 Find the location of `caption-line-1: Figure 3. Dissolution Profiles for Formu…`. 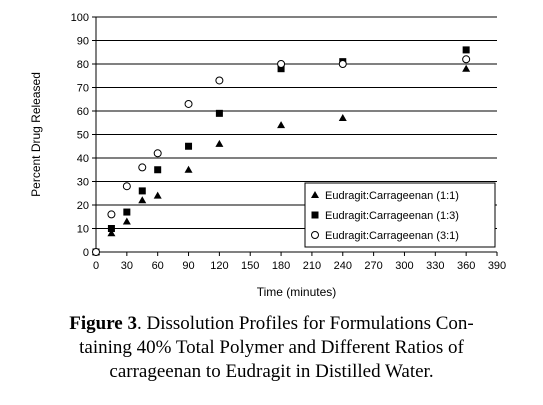

caption-line-1: Figure 3. Dissolution Profiles for Formu… is located at coordinates (271, 324).